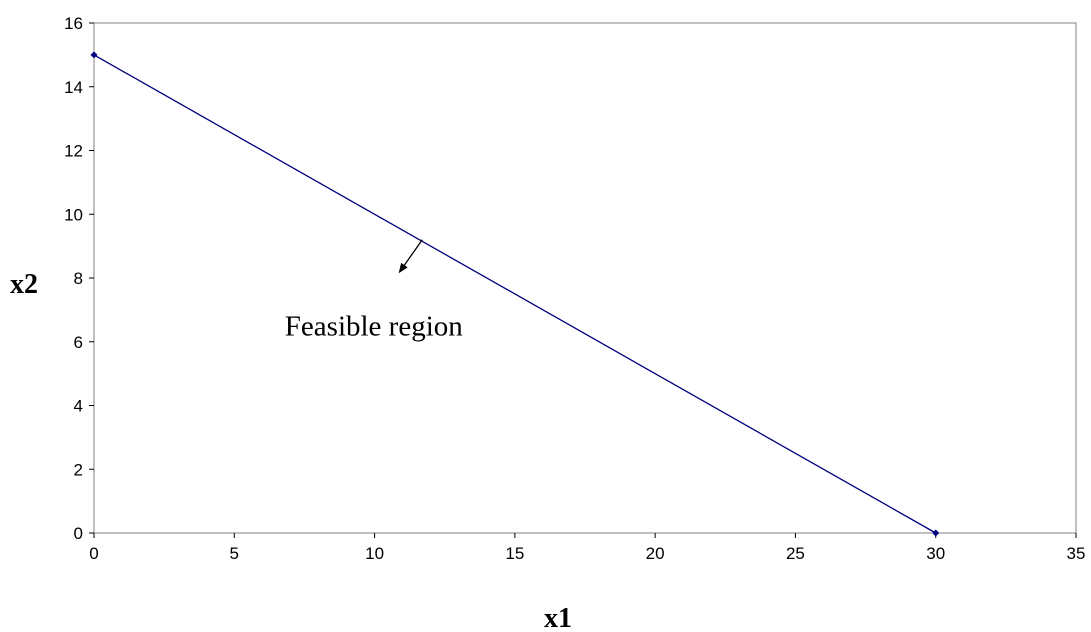 The width and height of the screenshot is (1091, 632). What do you see at coordinates (73, 151) in the screenshot?
I see `y-tick-label: 12` at bounding box center [73, 151].